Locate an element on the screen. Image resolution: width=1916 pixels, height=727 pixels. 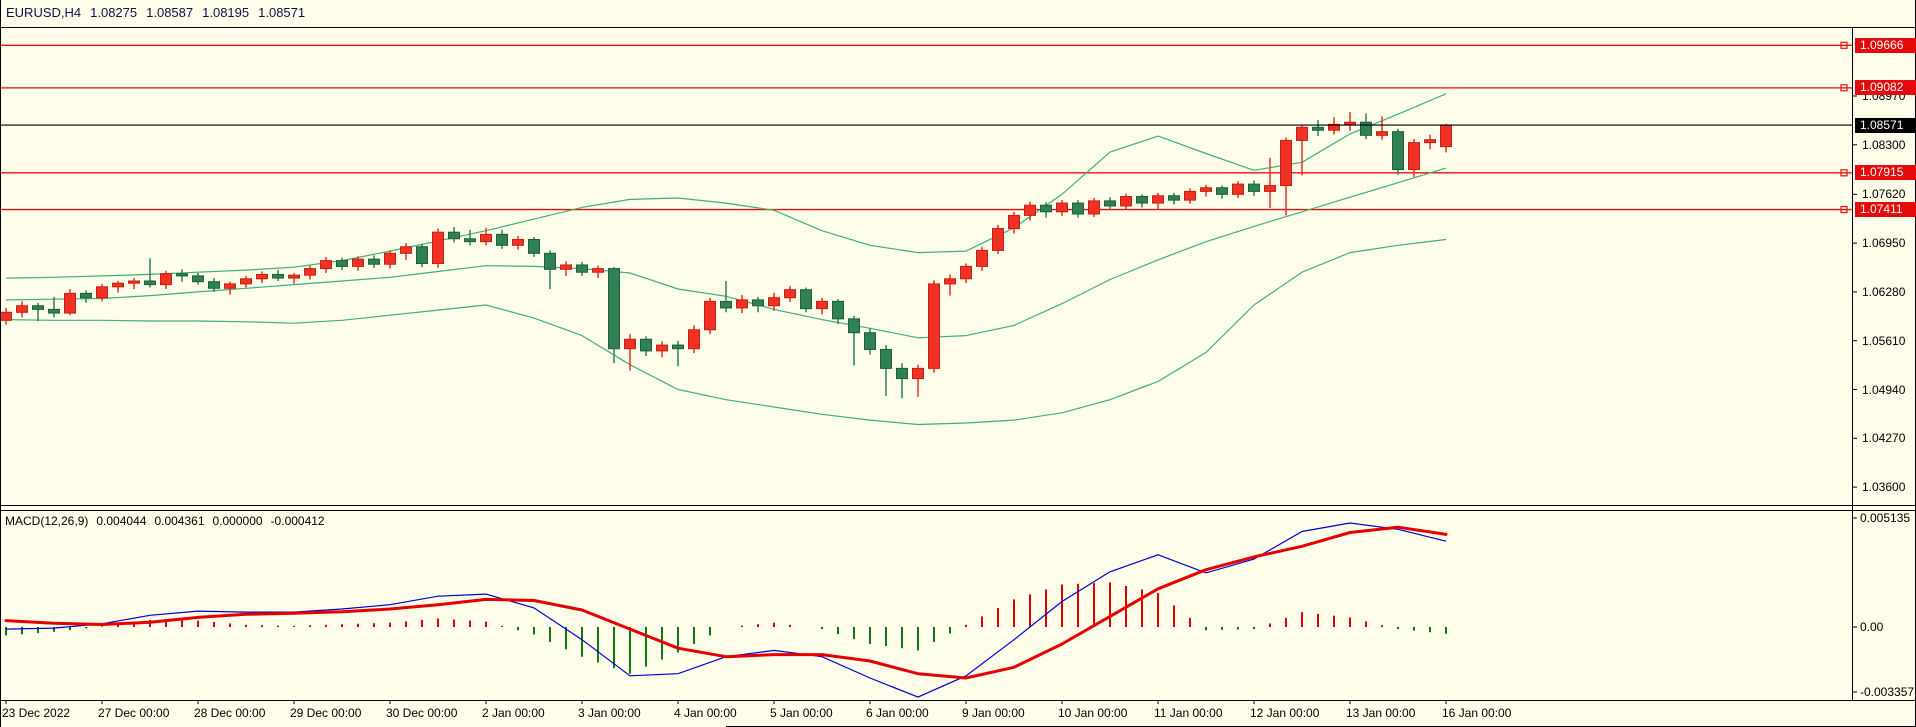
ohlc-low-value: 1.08195 is located at coordinates (226, 12).